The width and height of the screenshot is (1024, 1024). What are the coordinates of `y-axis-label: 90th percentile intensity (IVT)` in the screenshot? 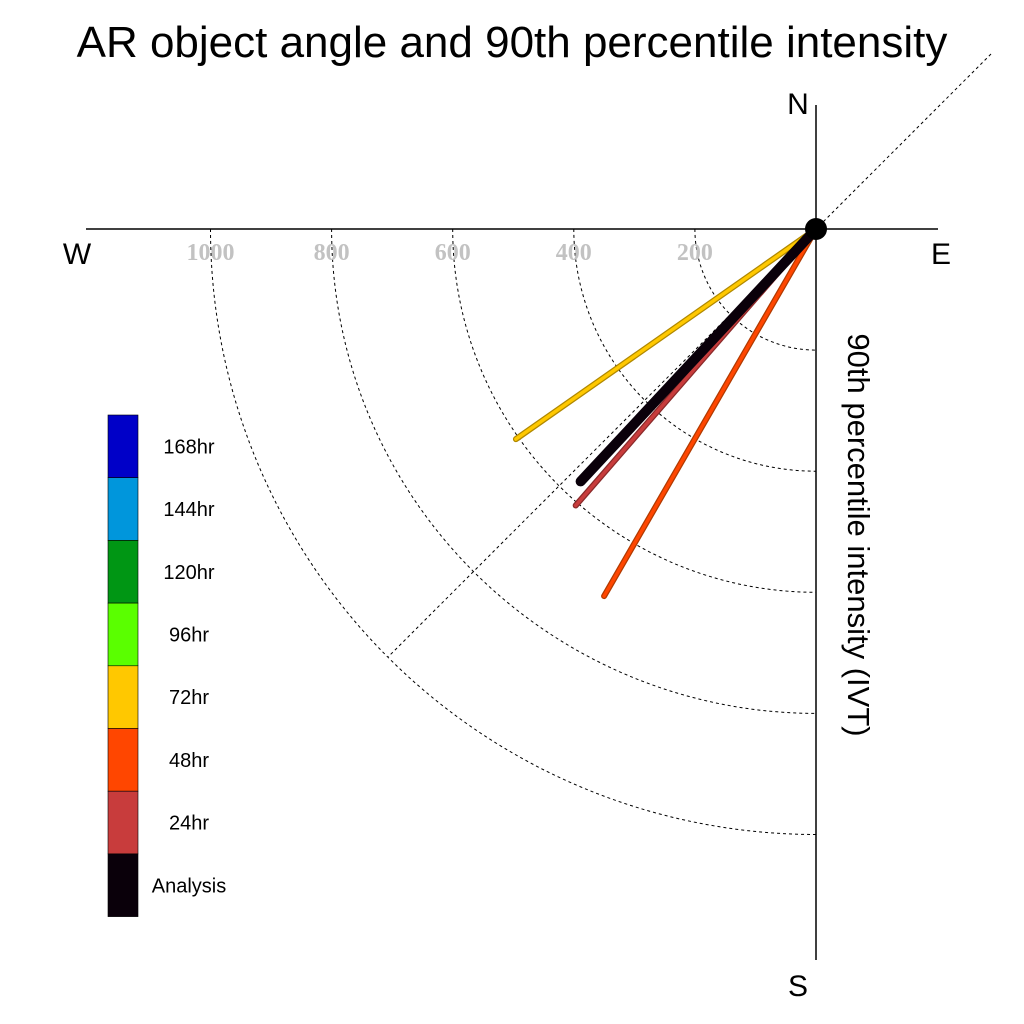 It's located at (858, 534).